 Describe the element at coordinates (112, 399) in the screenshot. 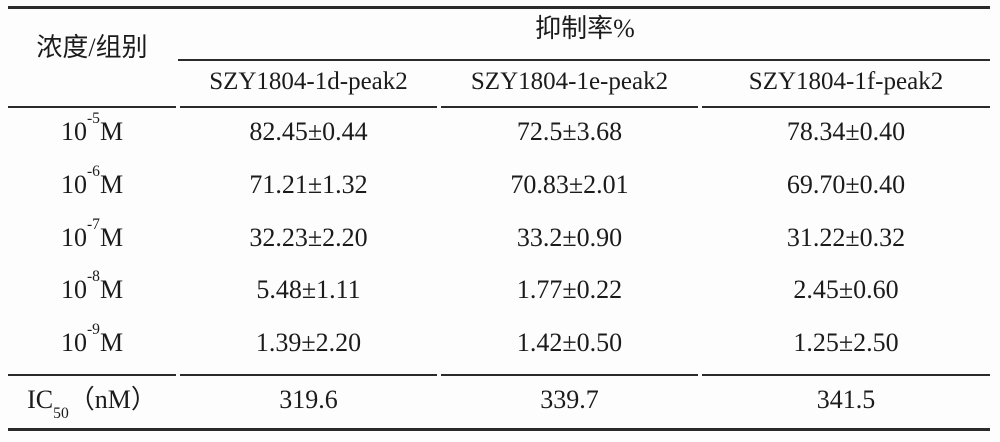

I see `ic50-unit: （nM）` at that location.